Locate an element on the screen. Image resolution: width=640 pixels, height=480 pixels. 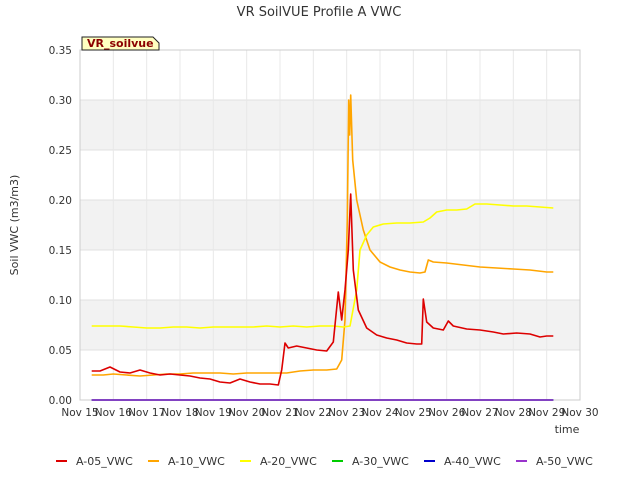
y-axis-ticks: 0.00 0.05 0.10 0.15 0.20 0.25 0.30 0.35 is located at coordinates (60, 226).